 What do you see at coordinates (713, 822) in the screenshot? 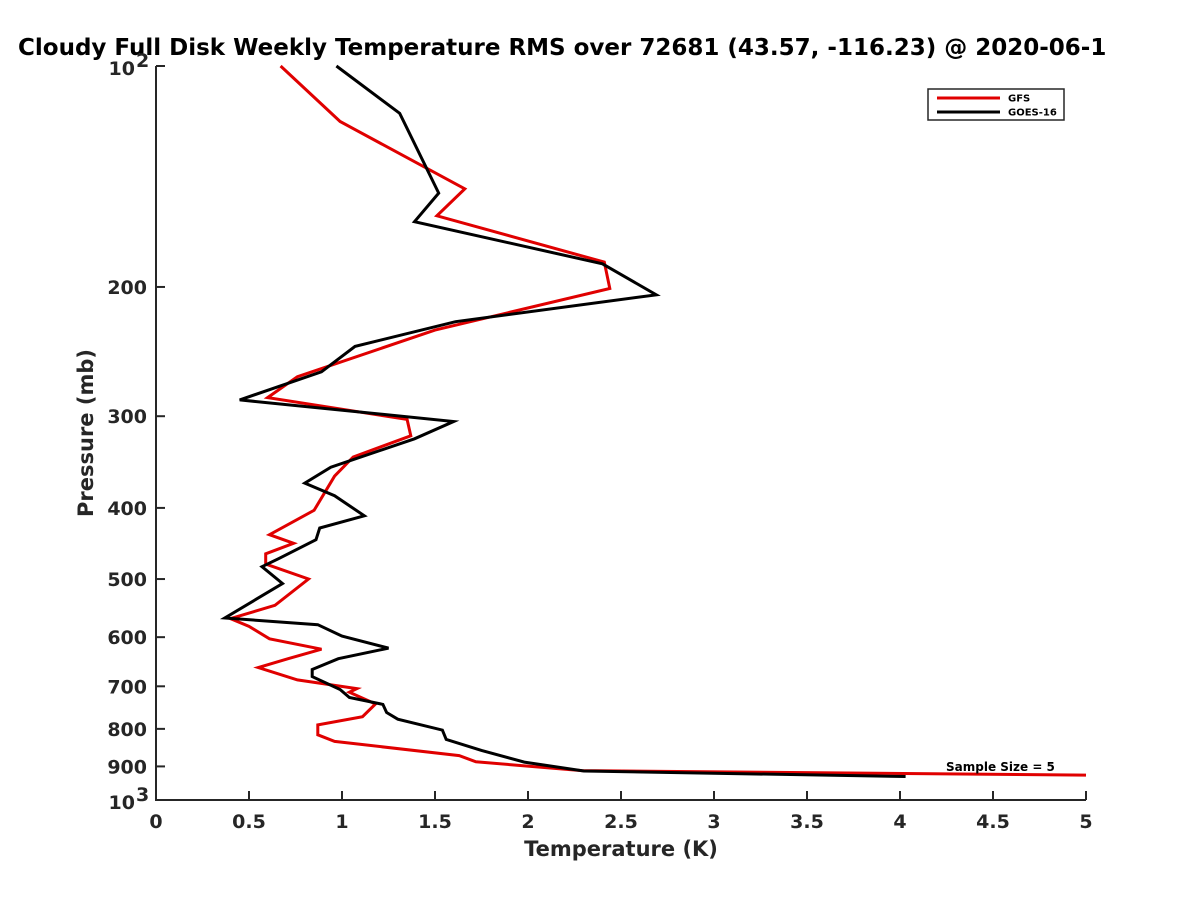
I see `x-tick-label: 3` at bounding box center [713, 822].